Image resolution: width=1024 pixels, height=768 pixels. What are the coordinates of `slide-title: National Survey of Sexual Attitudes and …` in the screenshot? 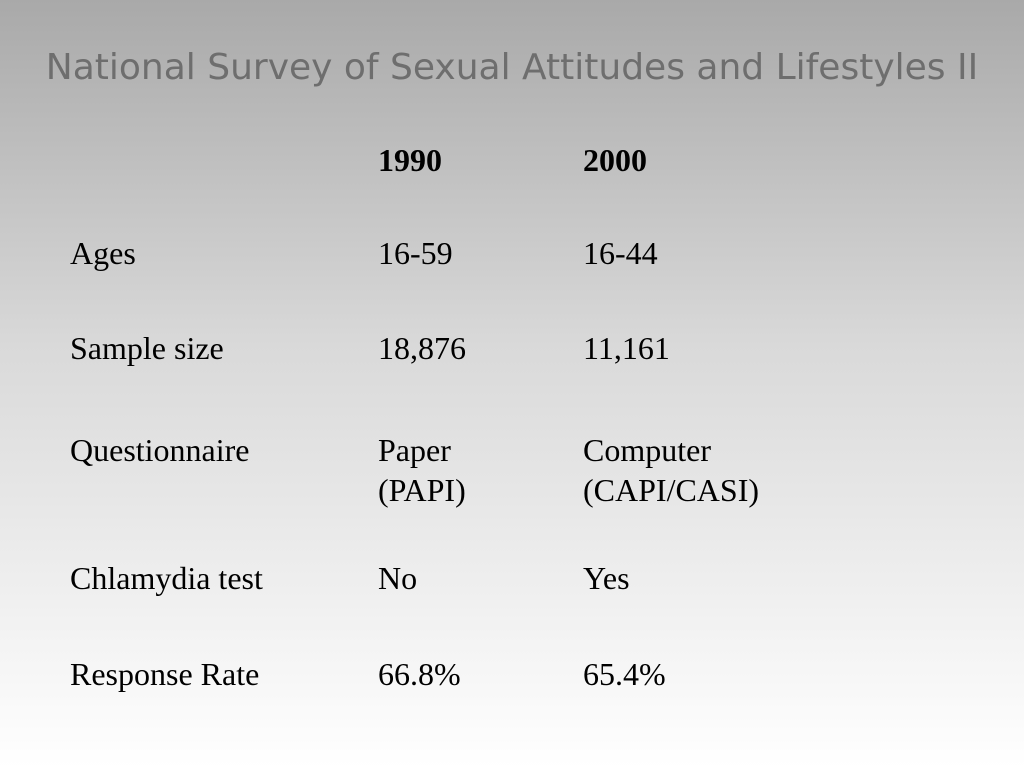 It's located at (512, 67).